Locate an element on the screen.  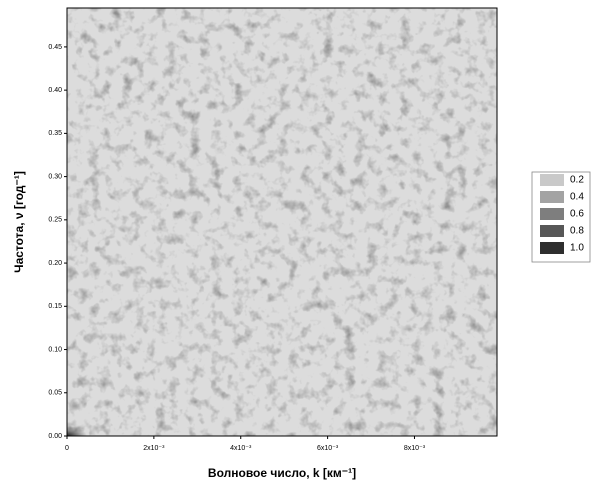
x-tick-label: 8x10⁻³ is located at coordinates (415, 448).